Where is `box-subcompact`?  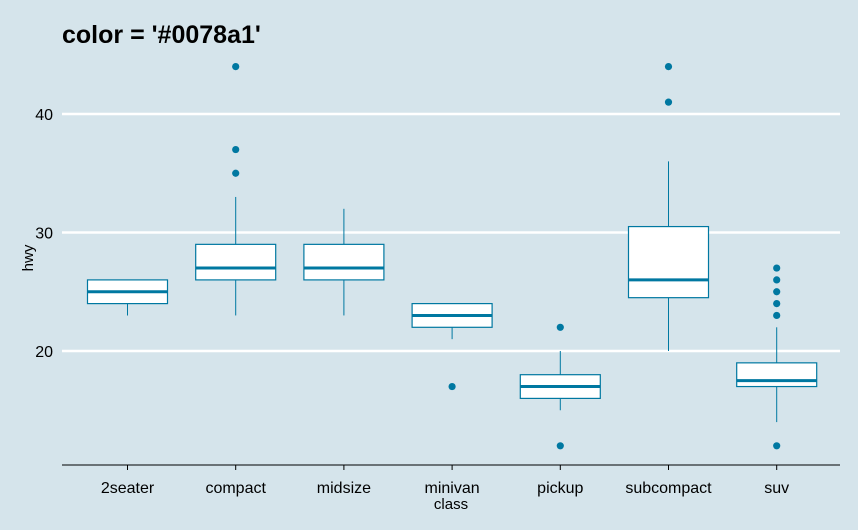 box-subcompact is located at coordinates (668, 207).